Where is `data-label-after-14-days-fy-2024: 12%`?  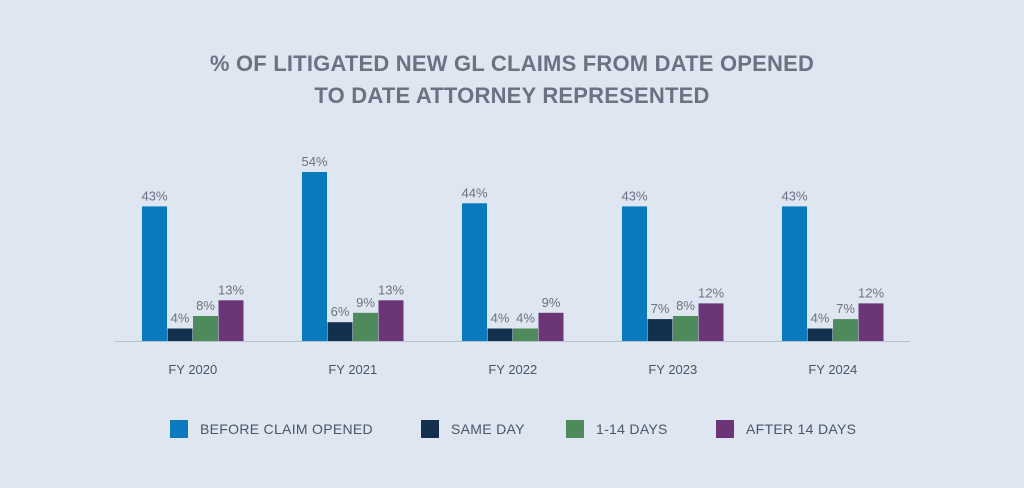 data-label-after-14-days-fy-2024: 12% is located at coordinates (871, 292).